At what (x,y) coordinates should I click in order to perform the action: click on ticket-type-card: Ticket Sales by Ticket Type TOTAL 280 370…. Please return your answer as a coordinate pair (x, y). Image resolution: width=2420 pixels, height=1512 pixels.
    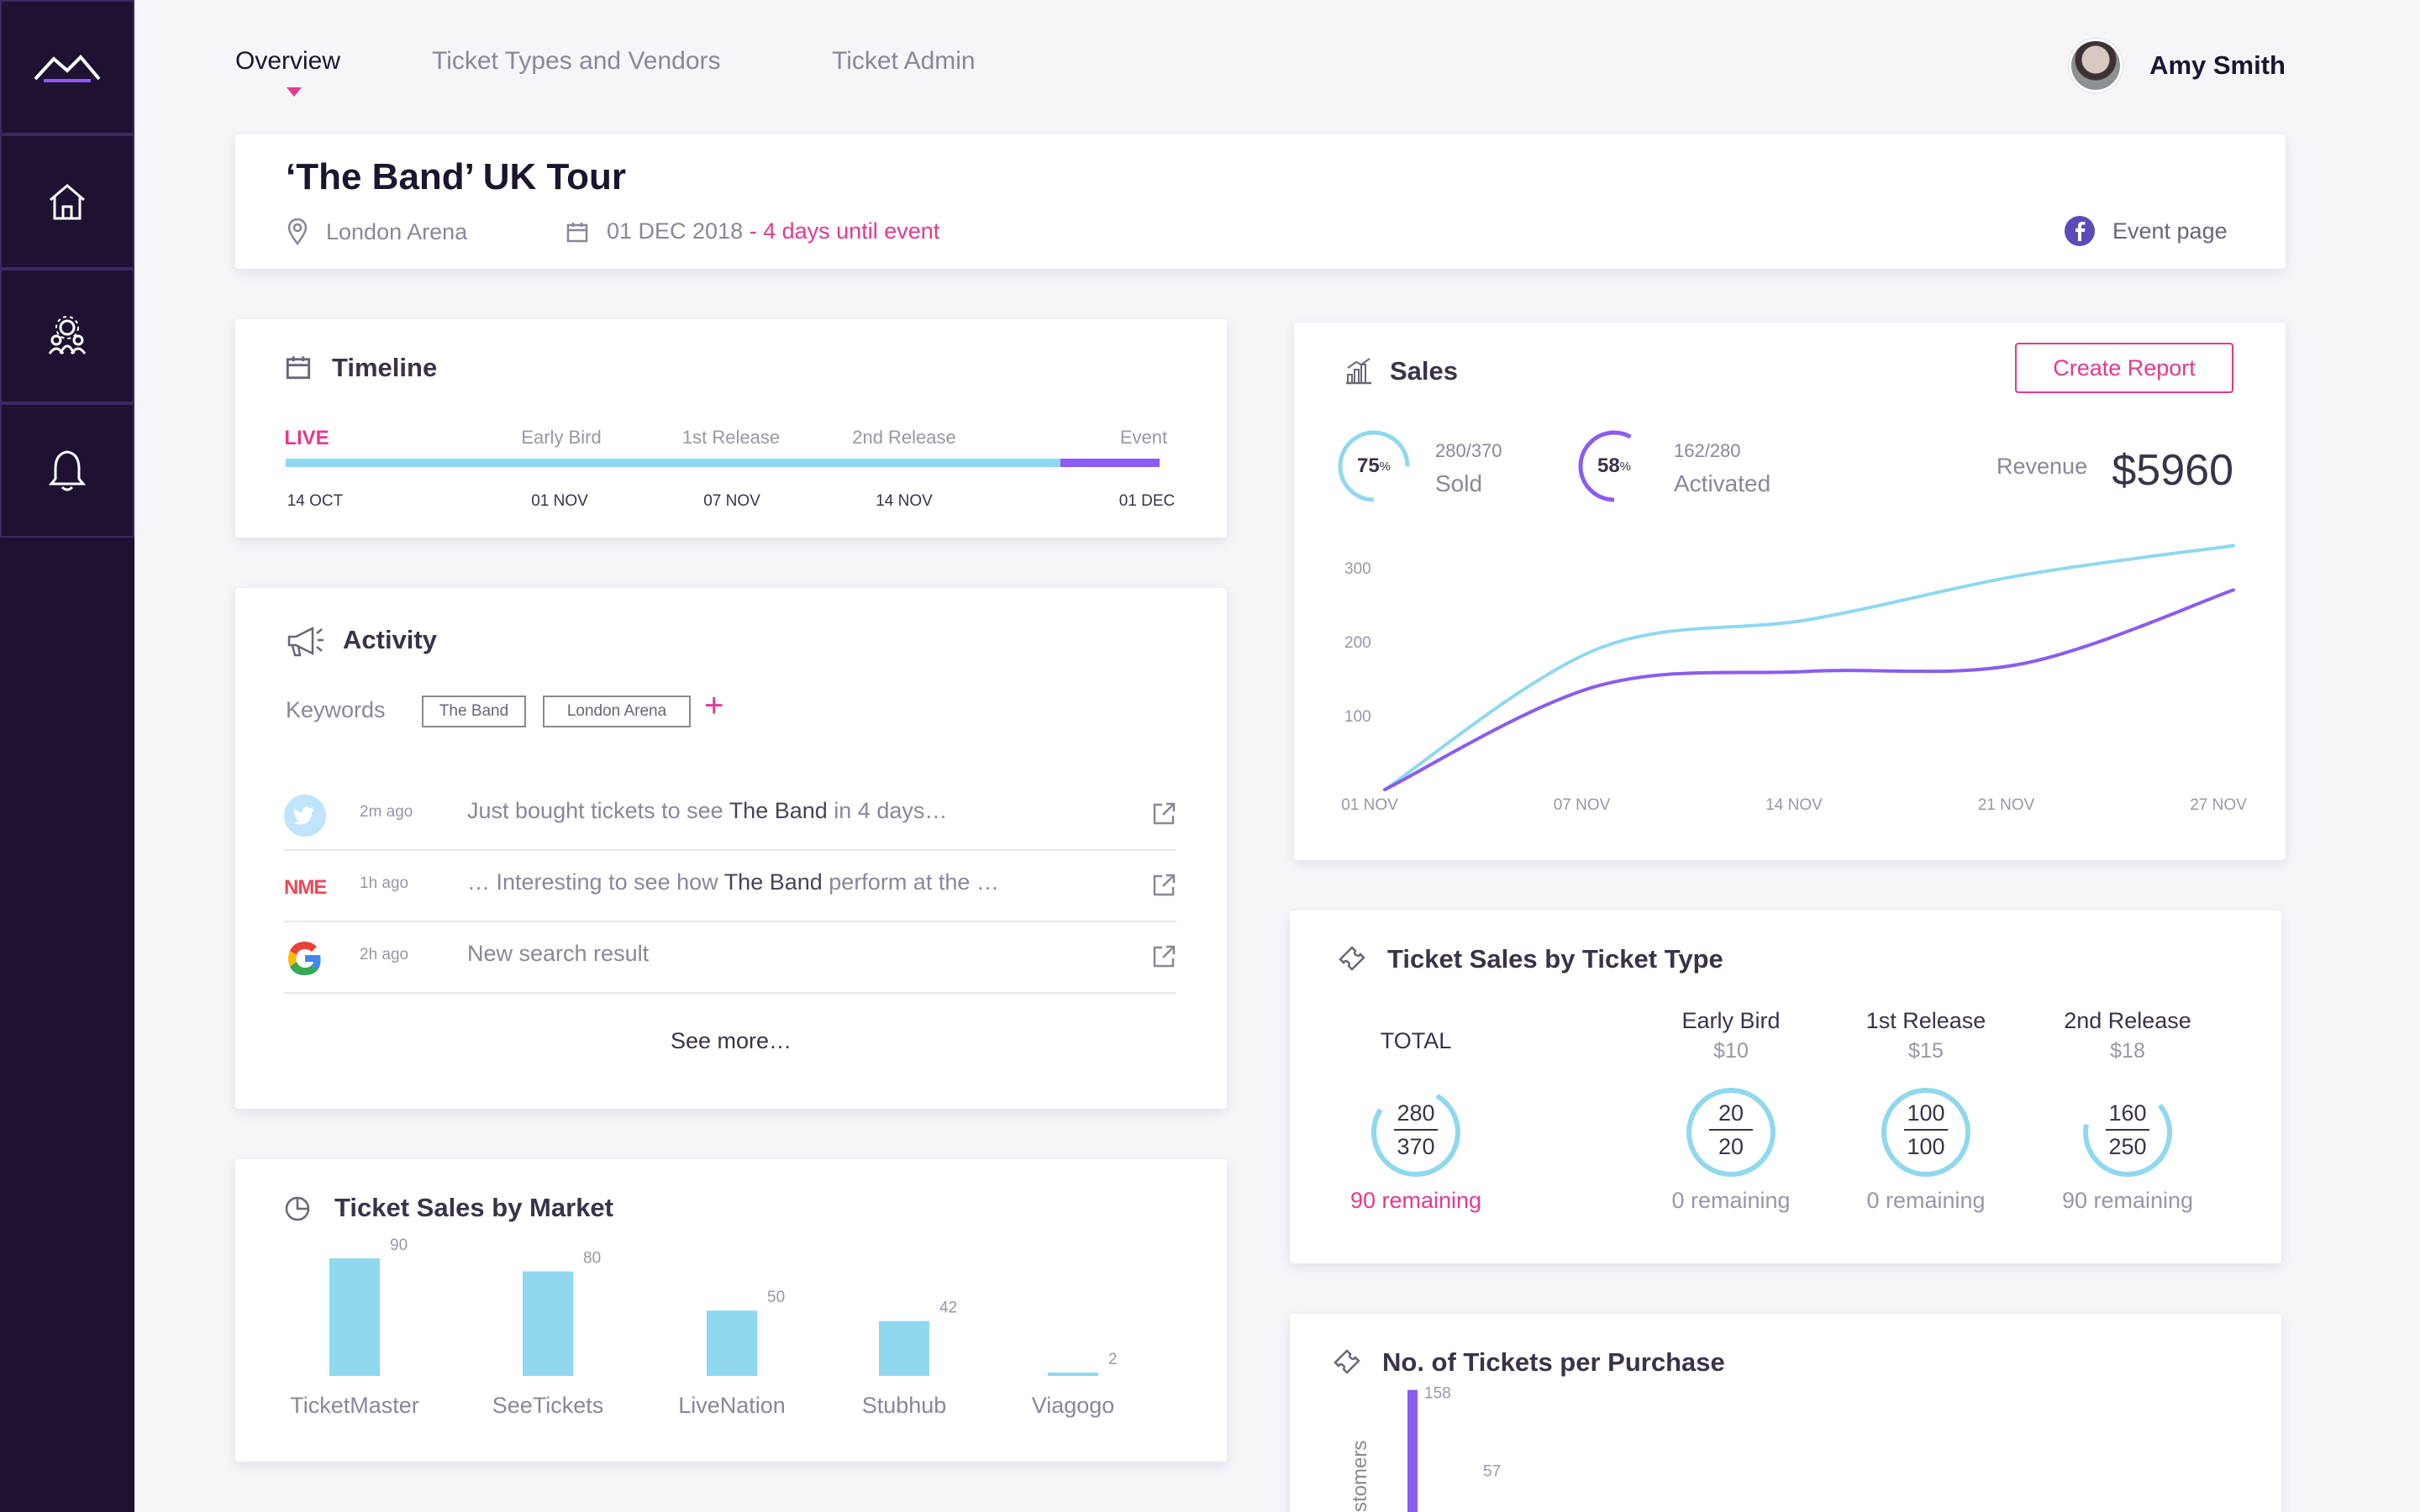
    Looking at the image, I should click on (1786, 1087).